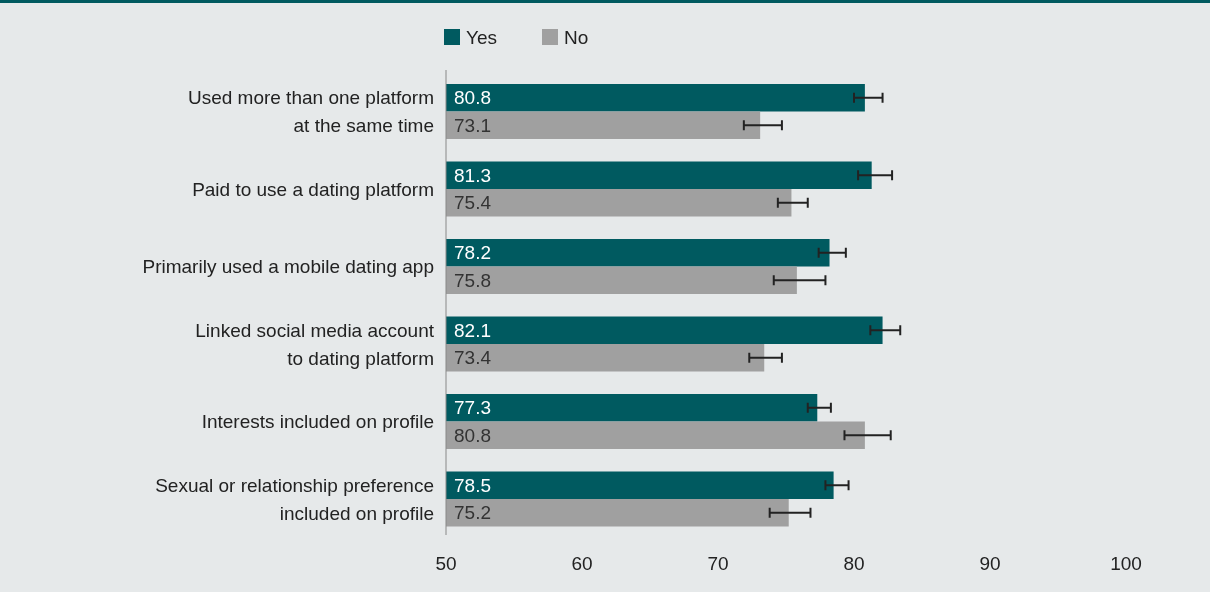 This screenshot has height=592, width=1210. Describe the element at coordinates (472, 408) in the screenshot. I see `data-label: 77.3` at that location.